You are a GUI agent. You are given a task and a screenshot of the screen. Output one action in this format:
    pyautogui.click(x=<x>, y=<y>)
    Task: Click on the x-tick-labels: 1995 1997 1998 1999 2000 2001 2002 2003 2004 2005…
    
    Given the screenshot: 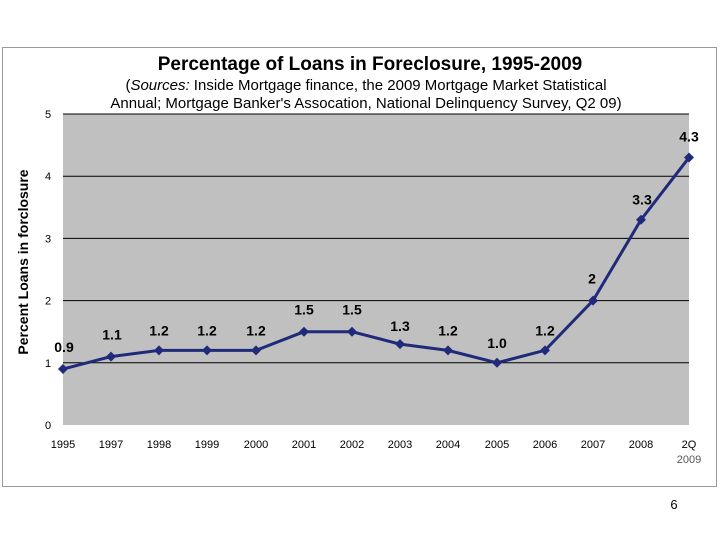 What is the action you would take?
    pyautogui.click(x=376, y=452)
    